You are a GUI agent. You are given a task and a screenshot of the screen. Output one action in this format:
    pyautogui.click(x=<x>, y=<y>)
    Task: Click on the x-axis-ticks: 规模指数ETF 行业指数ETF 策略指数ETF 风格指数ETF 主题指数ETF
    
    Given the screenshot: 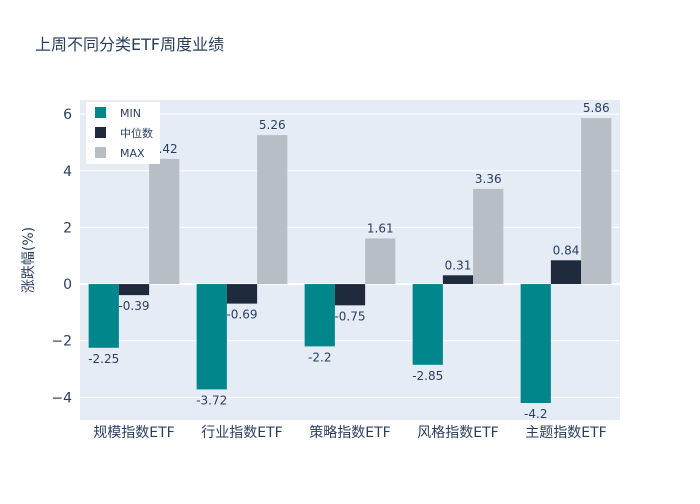 What is the action you would take?
    pyautogui.click(x=349, y=432)
    